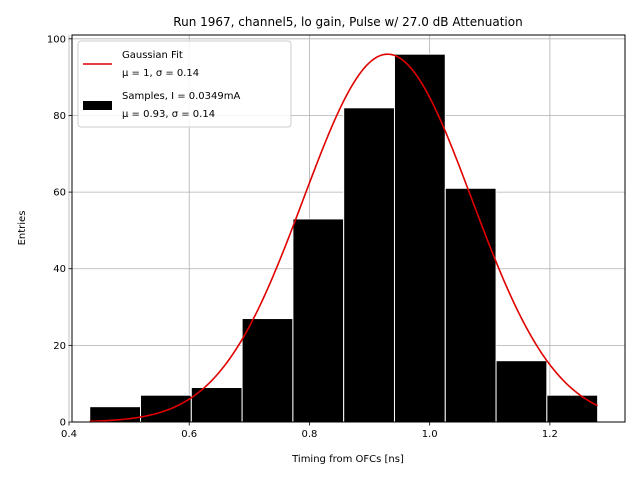  I want to click on legend-samples-swatch, so click(97, 105).